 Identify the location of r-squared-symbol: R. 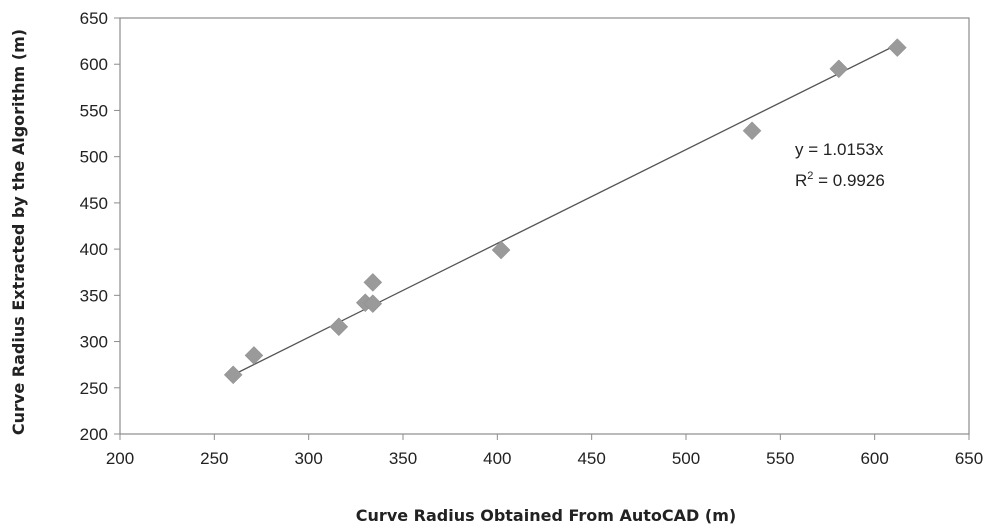
(801, 180).